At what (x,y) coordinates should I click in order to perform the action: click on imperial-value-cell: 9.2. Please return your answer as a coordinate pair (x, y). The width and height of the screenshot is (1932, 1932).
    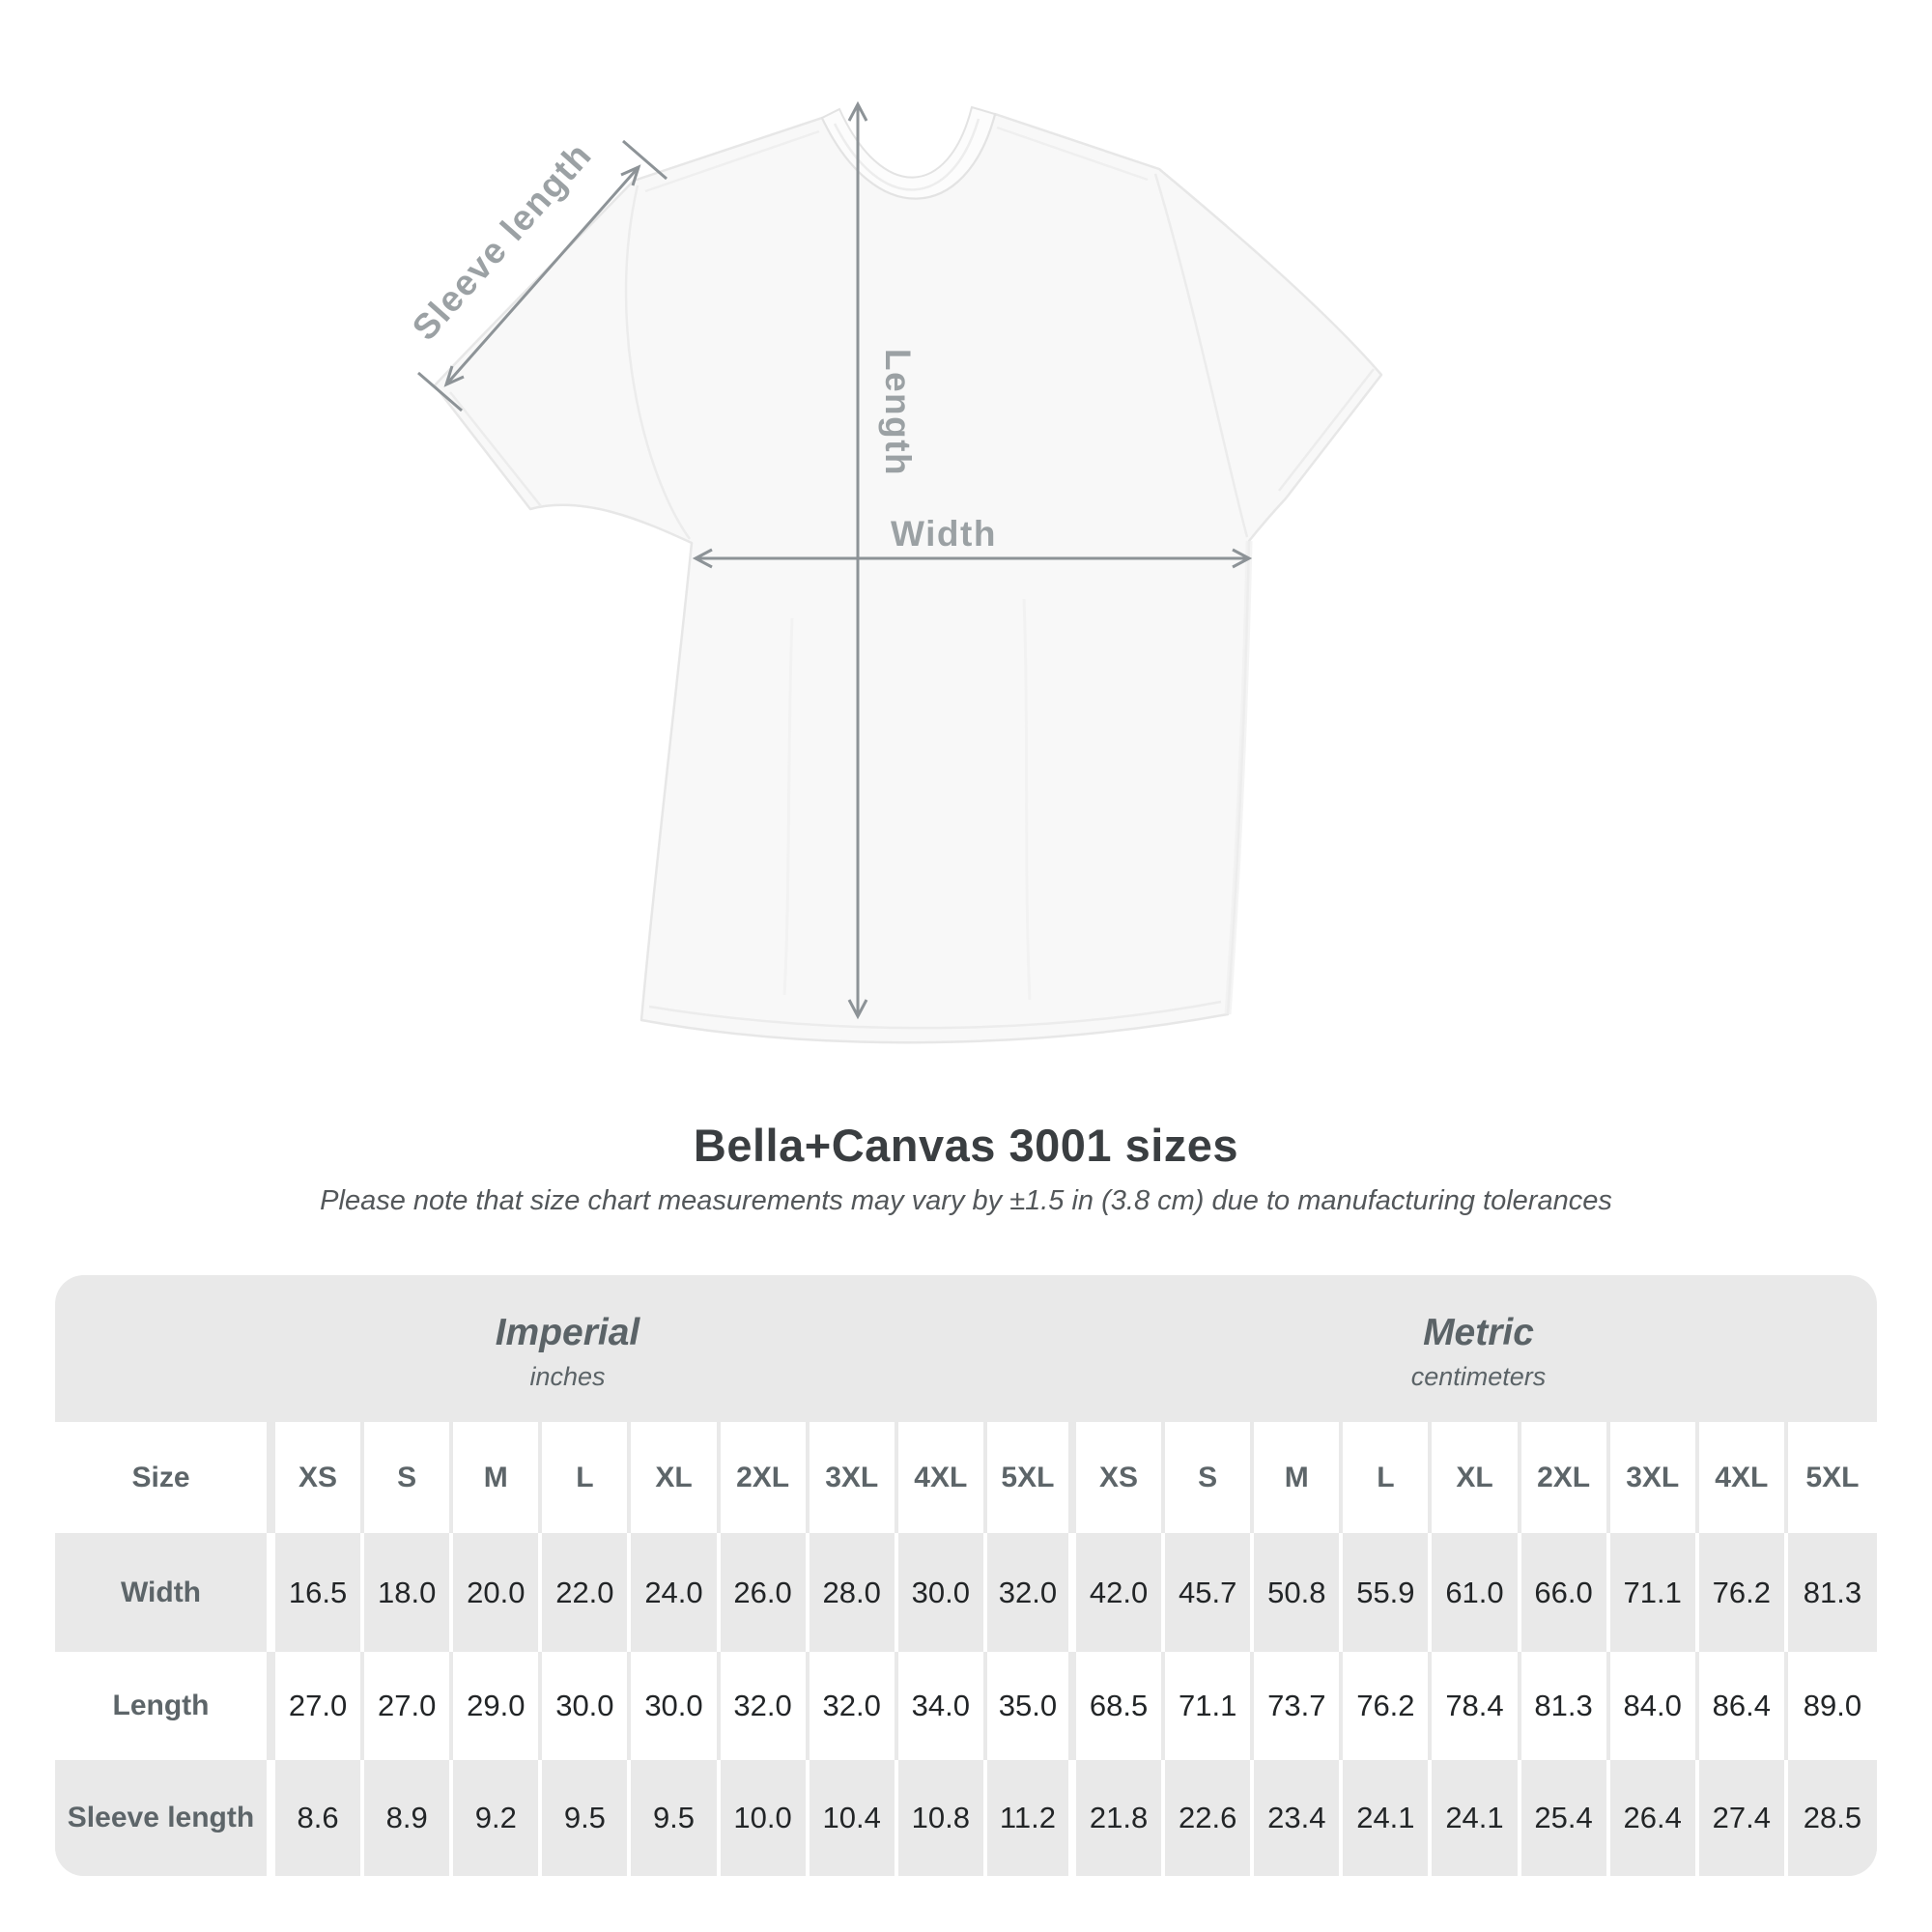
    Looking at the image, I should click on (498, 1818).